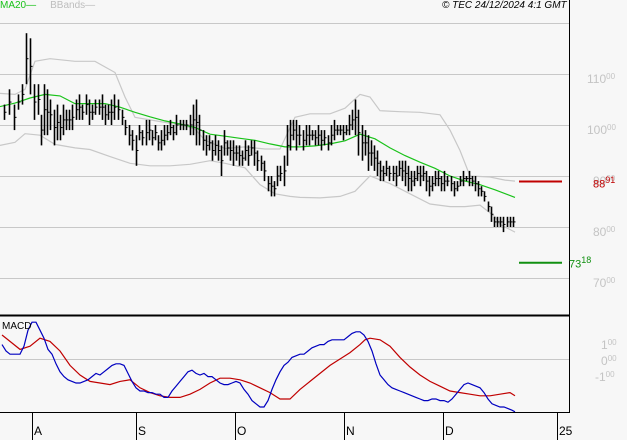 This screenshot has height=440, width=627. Describe the element at coordinates (580, 263) in the screenshot. I see `support-label: 7318` at that location.